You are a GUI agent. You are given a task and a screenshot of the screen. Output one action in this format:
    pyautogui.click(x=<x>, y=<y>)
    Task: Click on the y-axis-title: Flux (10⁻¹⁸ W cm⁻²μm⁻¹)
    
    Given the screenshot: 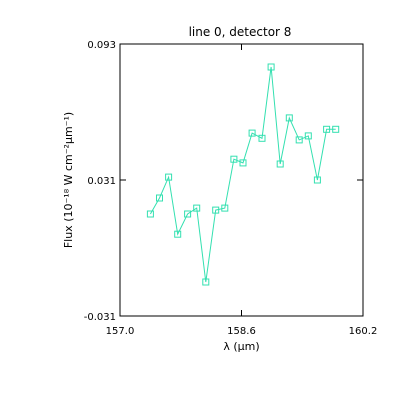 What is the action you would take?
    pyautogui.click(x=68, y=180)
    